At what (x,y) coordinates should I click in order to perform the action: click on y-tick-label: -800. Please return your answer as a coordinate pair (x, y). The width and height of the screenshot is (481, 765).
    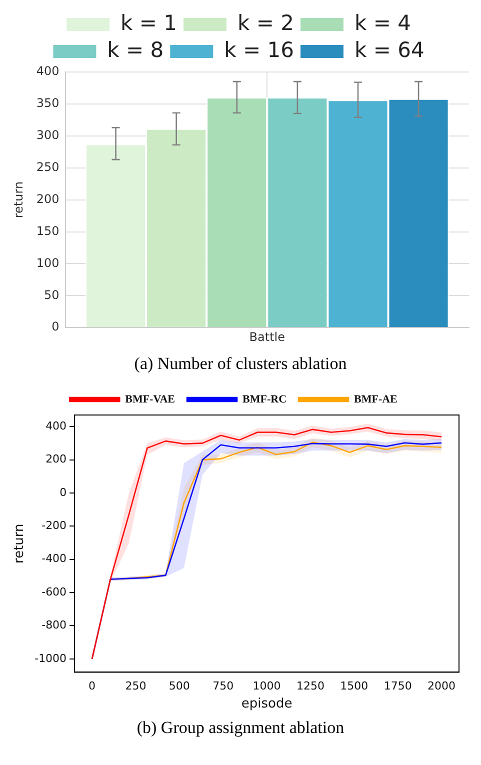
    Looking at the image, I should click on (54, 625).